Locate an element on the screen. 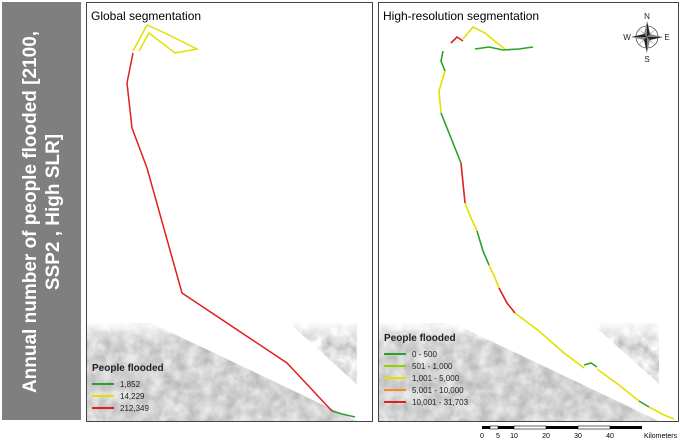  legend-label: 0 - 500 is located at coordinates (424, 354).